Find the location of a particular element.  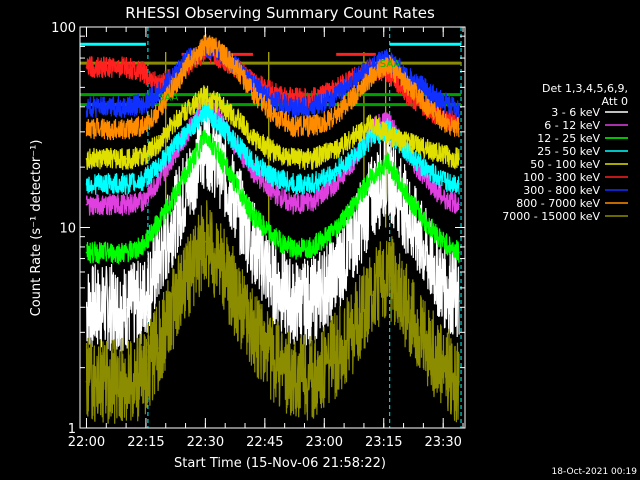

legend-label: 7000 - 15000 keV is located at coordinates (551, 216).